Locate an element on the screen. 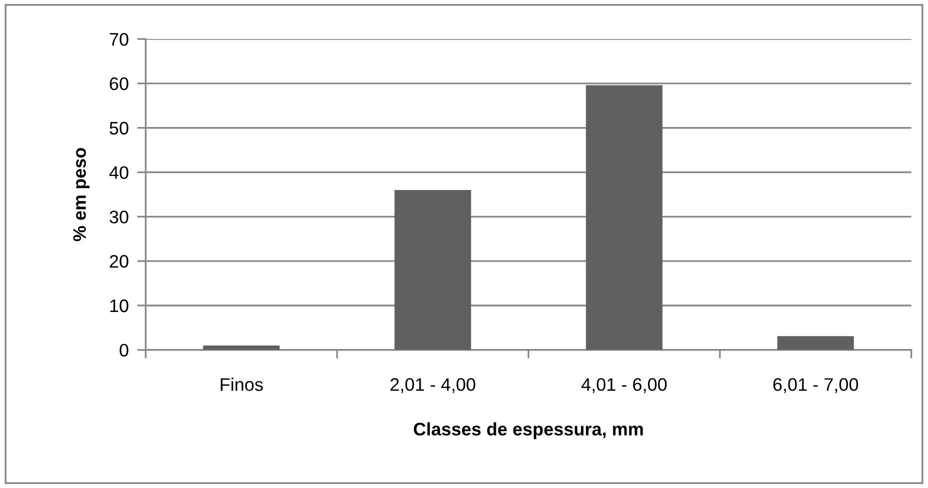  y-axis-title: % em peso is located at coordinates (81, 195).